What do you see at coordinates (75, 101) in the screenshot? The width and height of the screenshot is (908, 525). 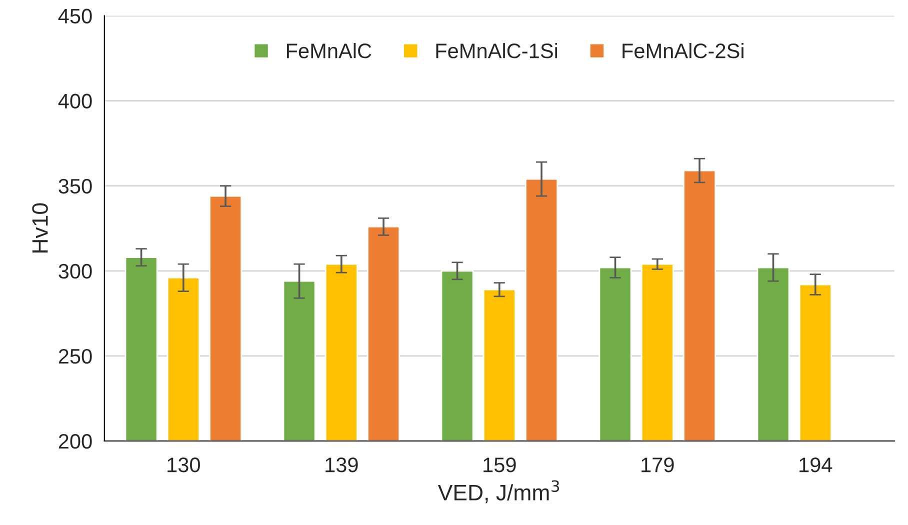 I see `y-tick-label: 400` at bounding box center [75, 101].